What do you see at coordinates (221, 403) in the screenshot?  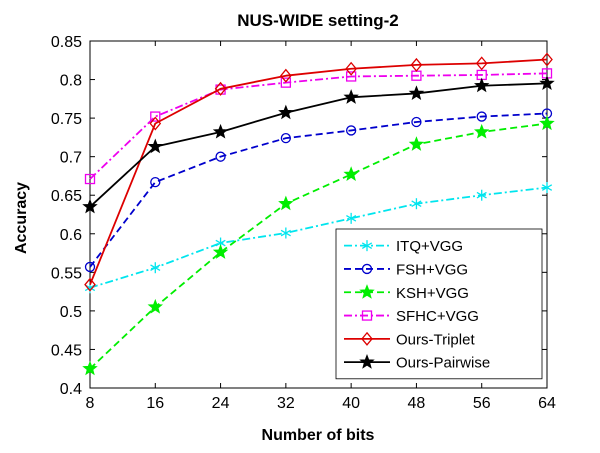 I see `x-tick-label: 24` at bounding box center [221, 403].